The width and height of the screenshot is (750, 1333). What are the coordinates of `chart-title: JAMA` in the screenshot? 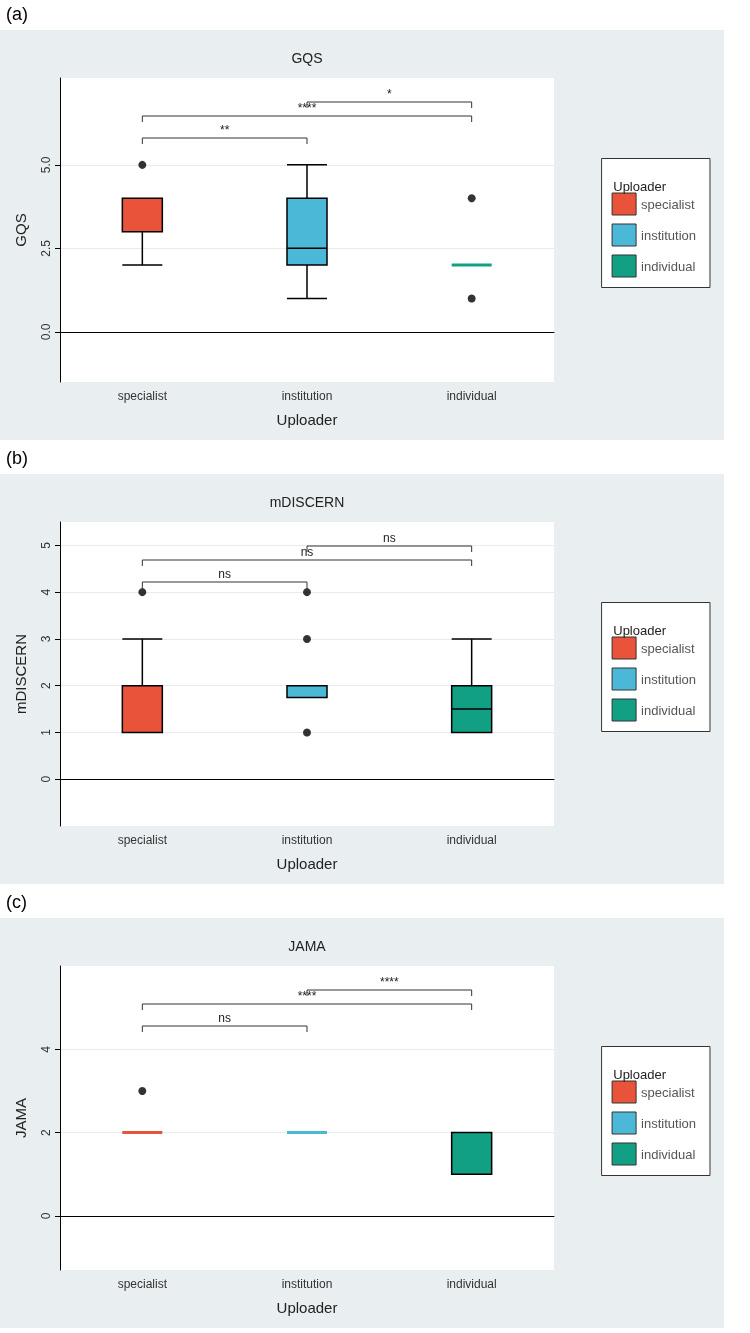 It's located at (307, 946).